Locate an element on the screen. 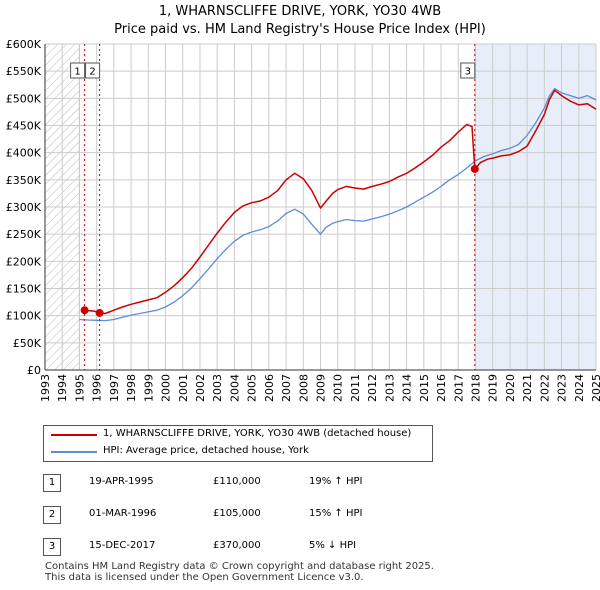  x-tick-label: 2020 is located at coordinates (510, 388).